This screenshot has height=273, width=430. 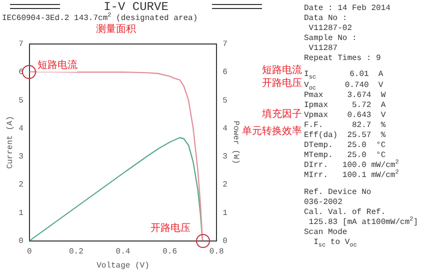 What do you see at coordinates (345, 156) in the screenshot?
I see `text: MTemp. 25.0 °C` at bounding box center [345, 156].